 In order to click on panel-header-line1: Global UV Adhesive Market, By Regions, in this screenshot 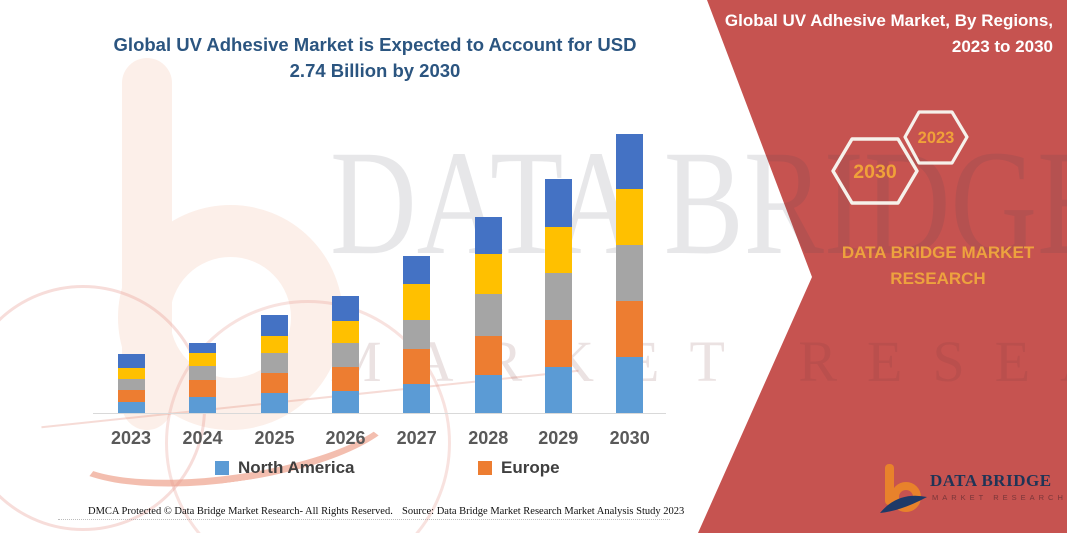, I will do `click(888, 20)`.